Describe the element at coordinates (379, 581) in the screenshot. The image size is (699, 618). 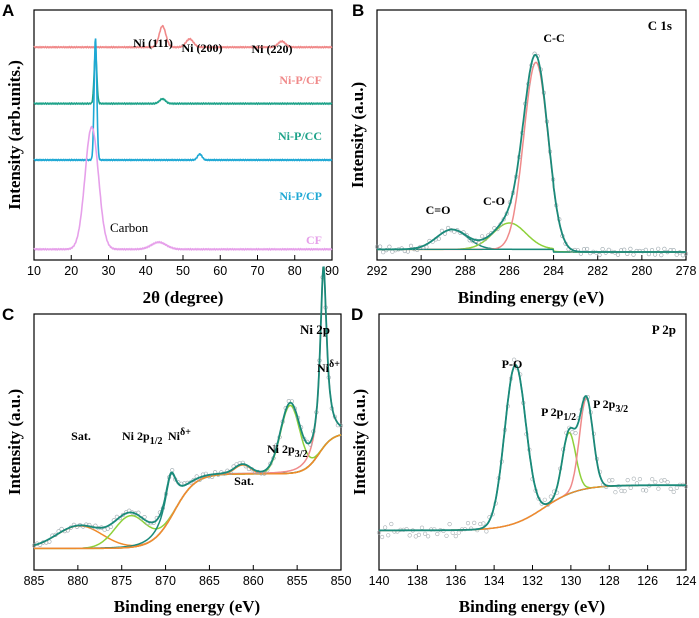
I see `panel-d-tick-label: 140` at that location.